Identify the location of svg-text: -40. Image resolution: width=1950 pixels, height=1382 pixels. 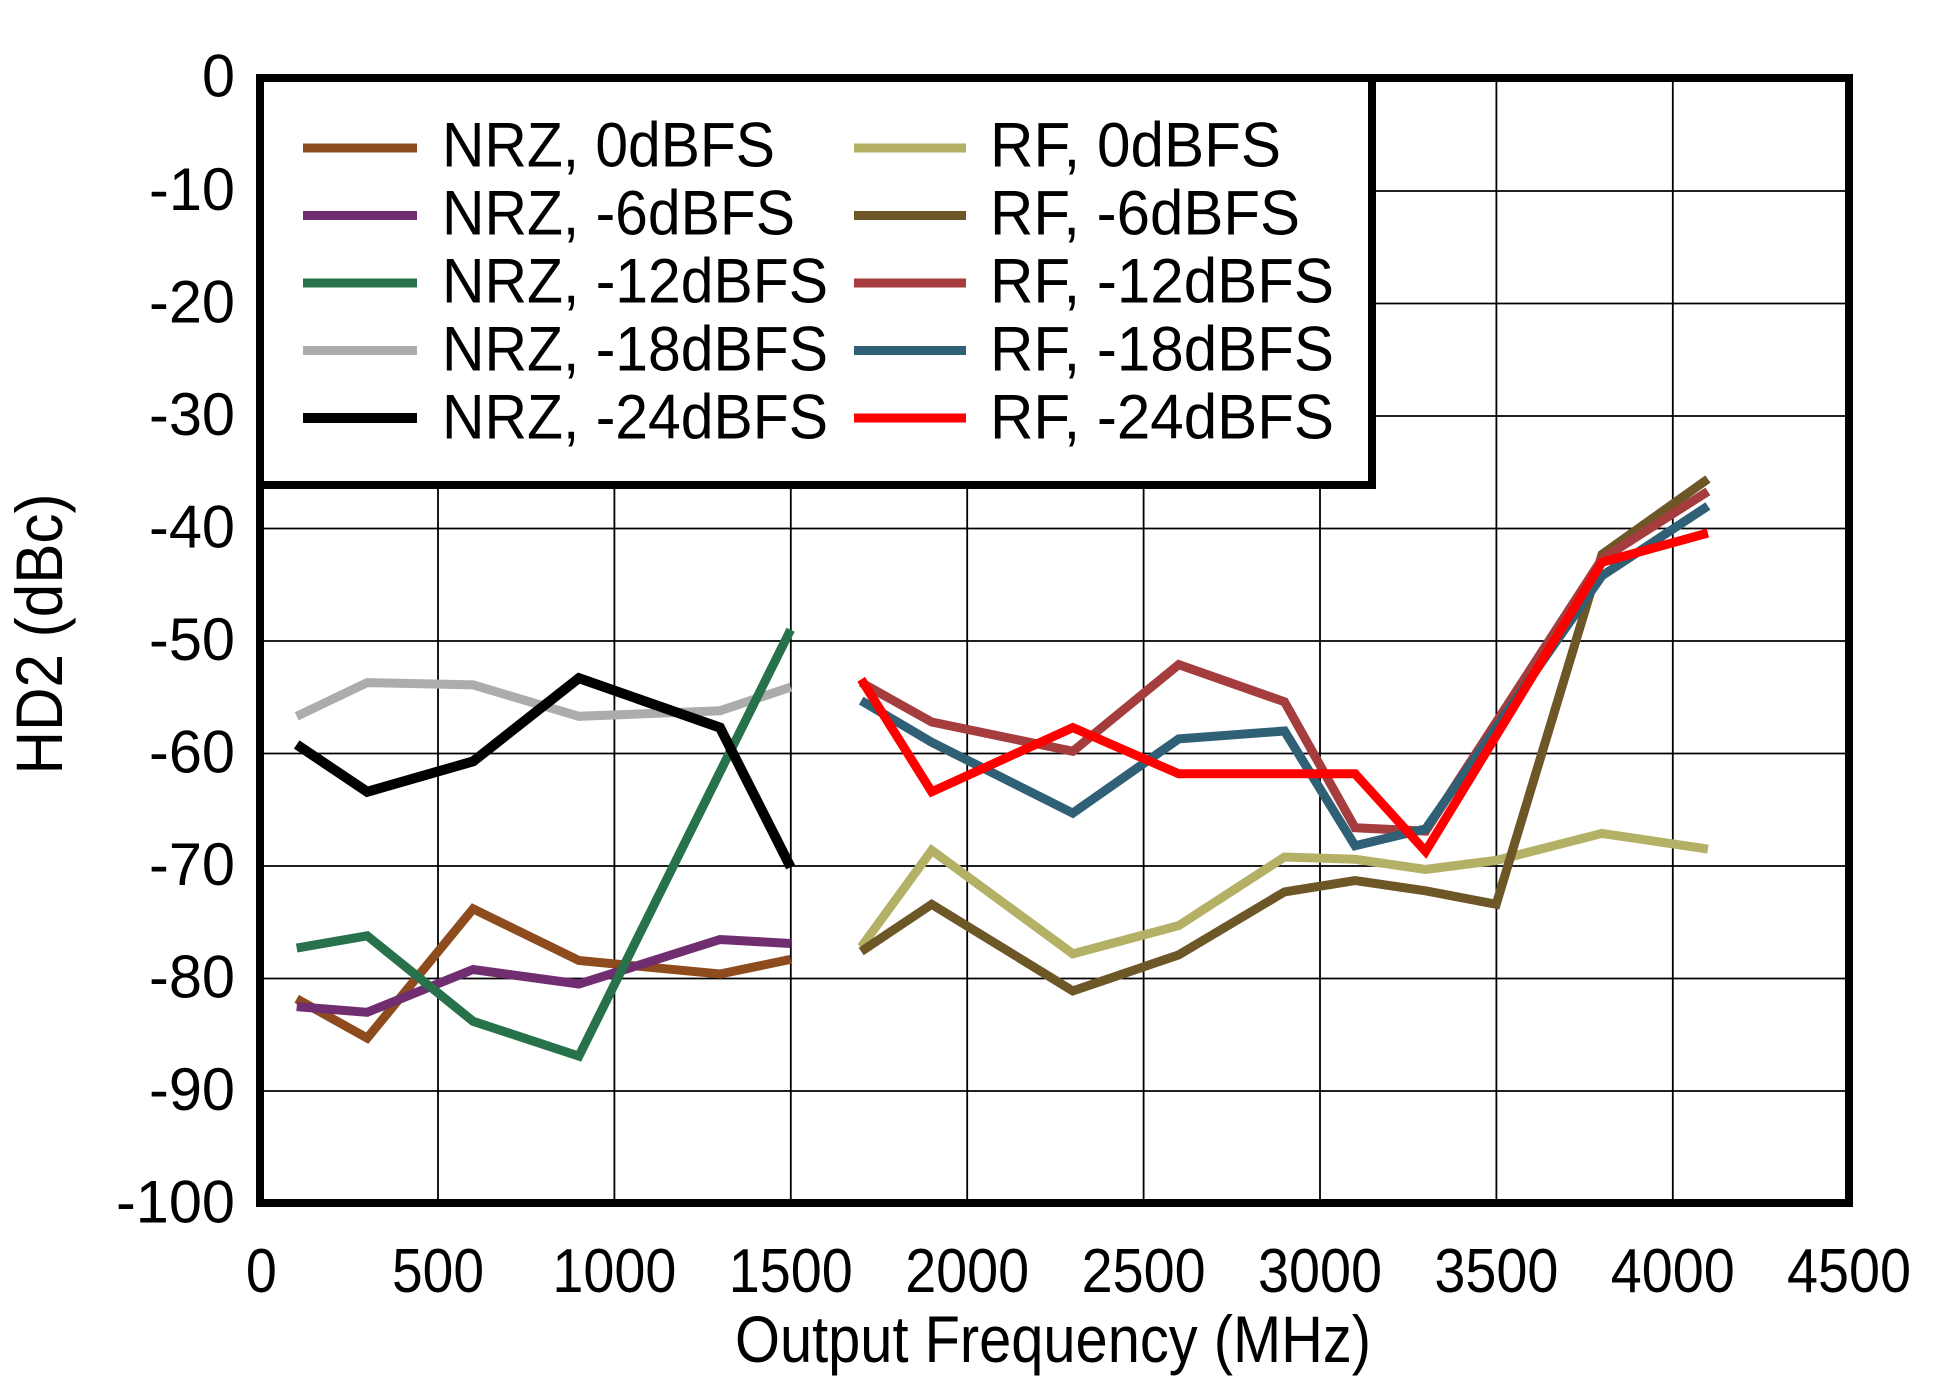
(192, 527).